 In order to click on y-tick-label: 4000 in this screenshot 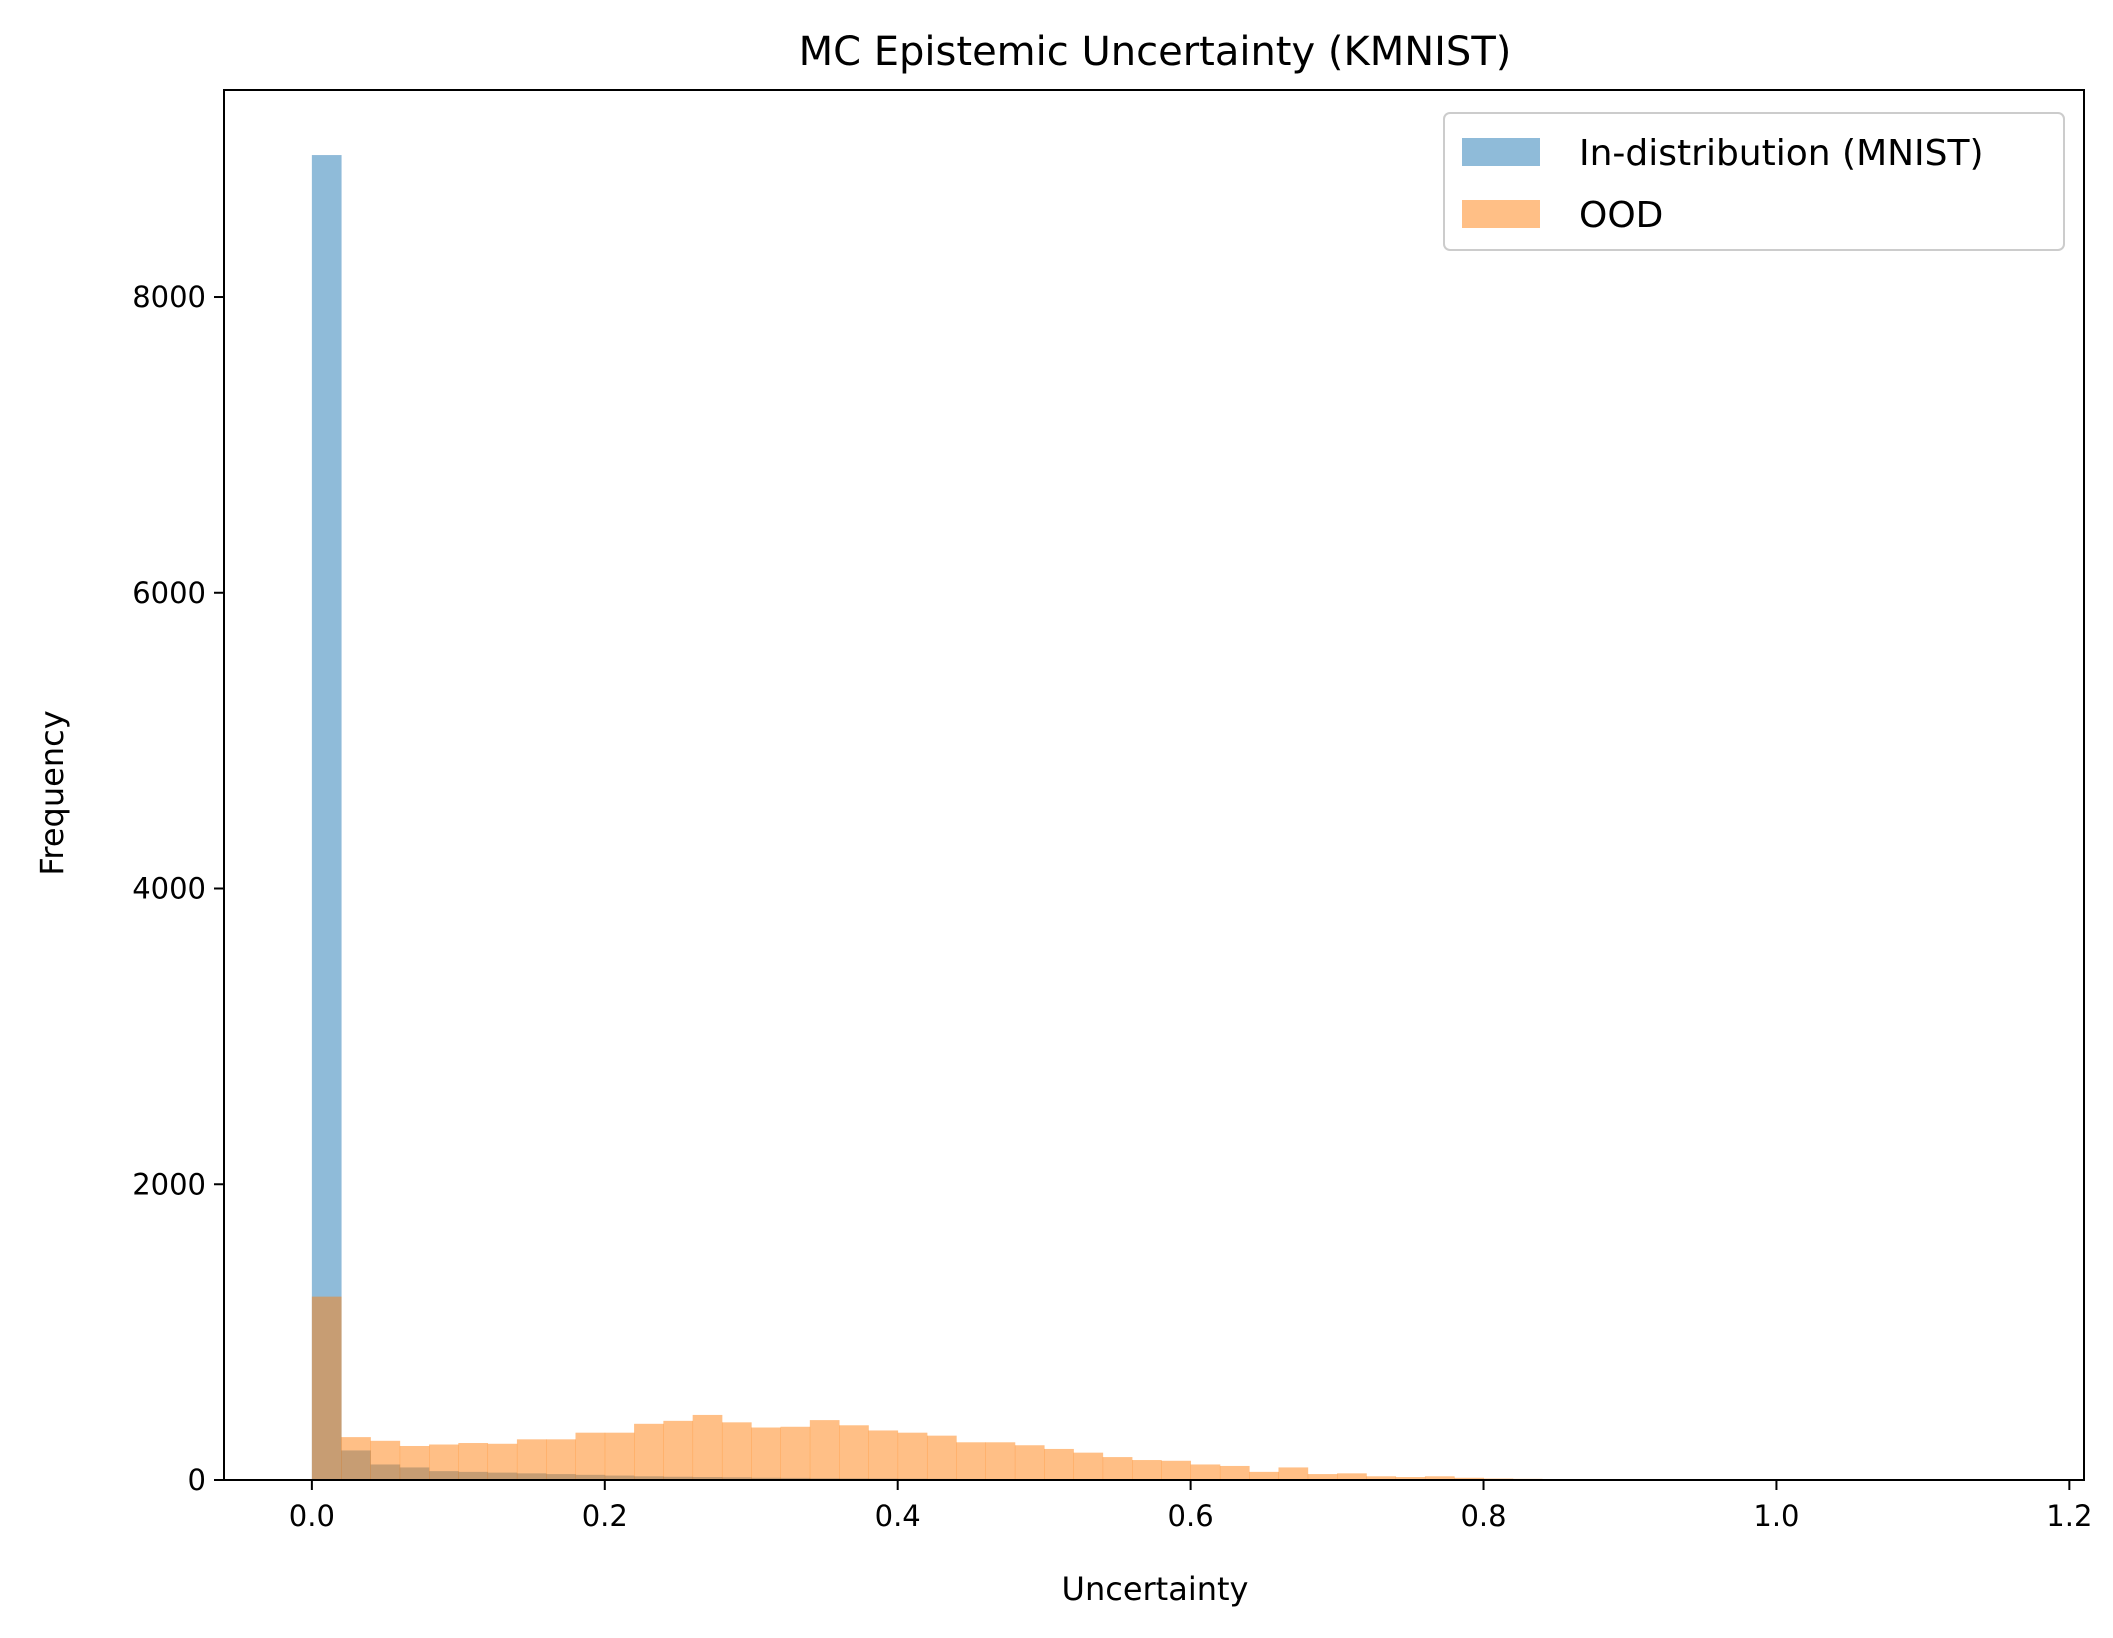, I will do `click(169, 889)`.